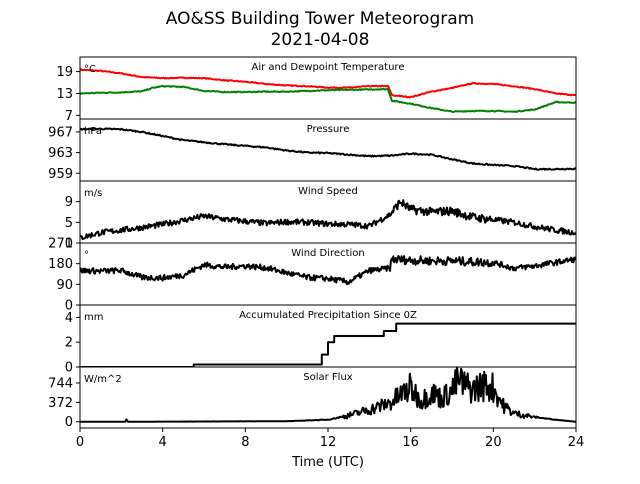  I want to click on x-tick-label: 8, so click(245, 442).